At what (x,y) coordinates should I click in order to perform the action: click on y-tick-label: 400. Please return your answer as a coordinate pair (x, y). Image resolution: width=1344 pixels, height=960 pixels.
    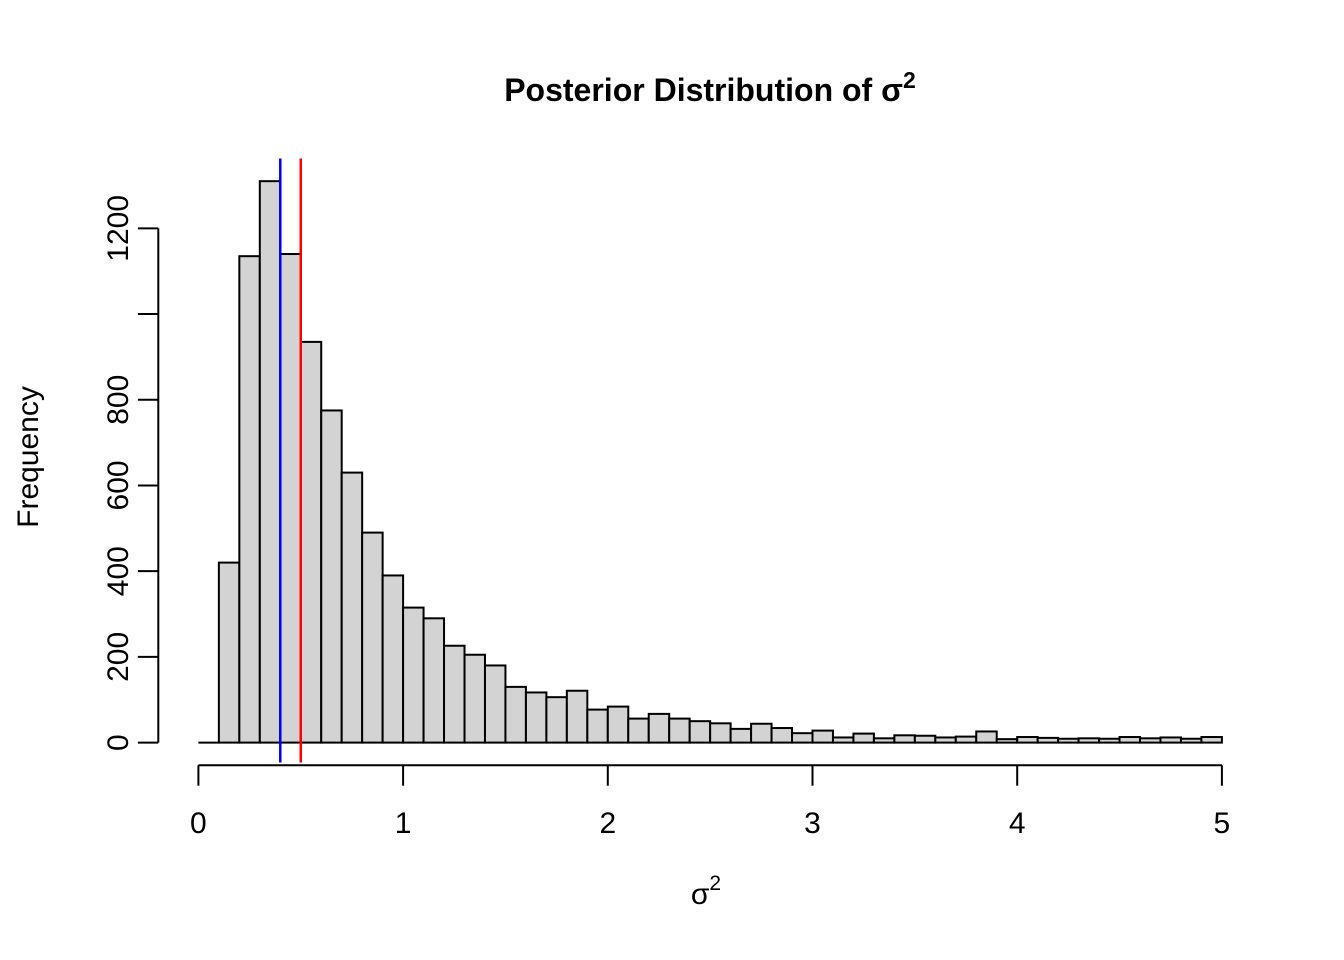
    Looking at the image, I should click on (118, 571).